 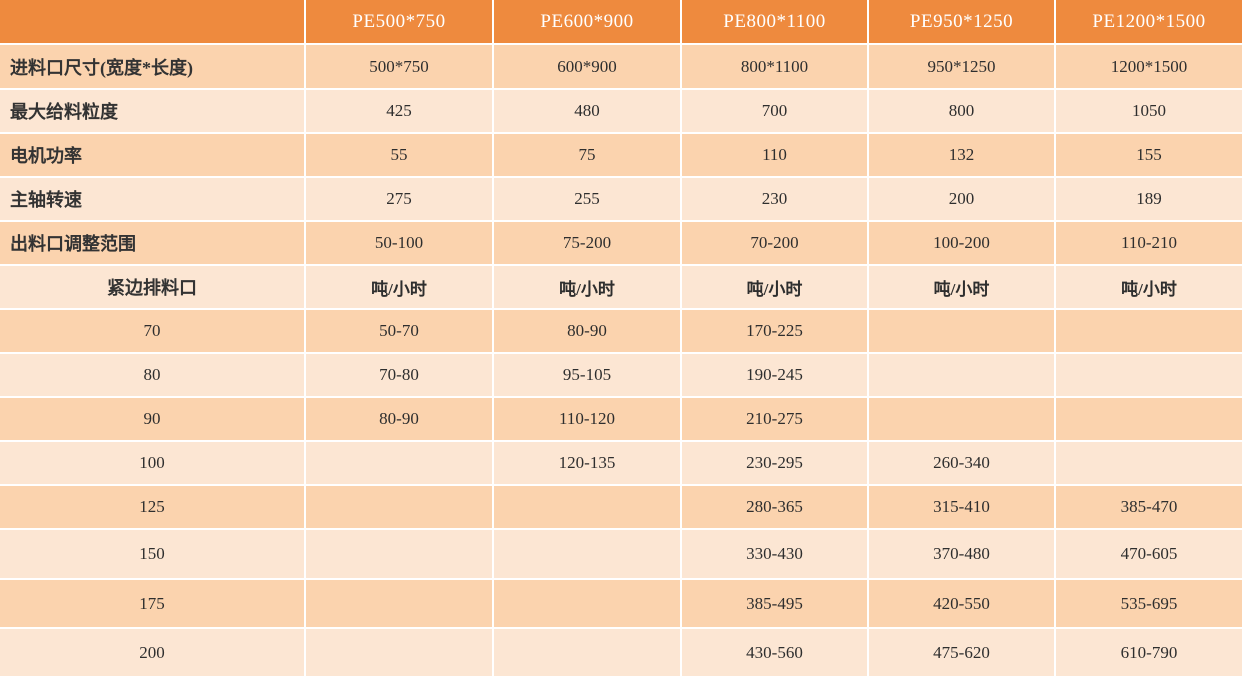 I want to click on column-header-pe600: PE600*900, so click(x=587, y=22).